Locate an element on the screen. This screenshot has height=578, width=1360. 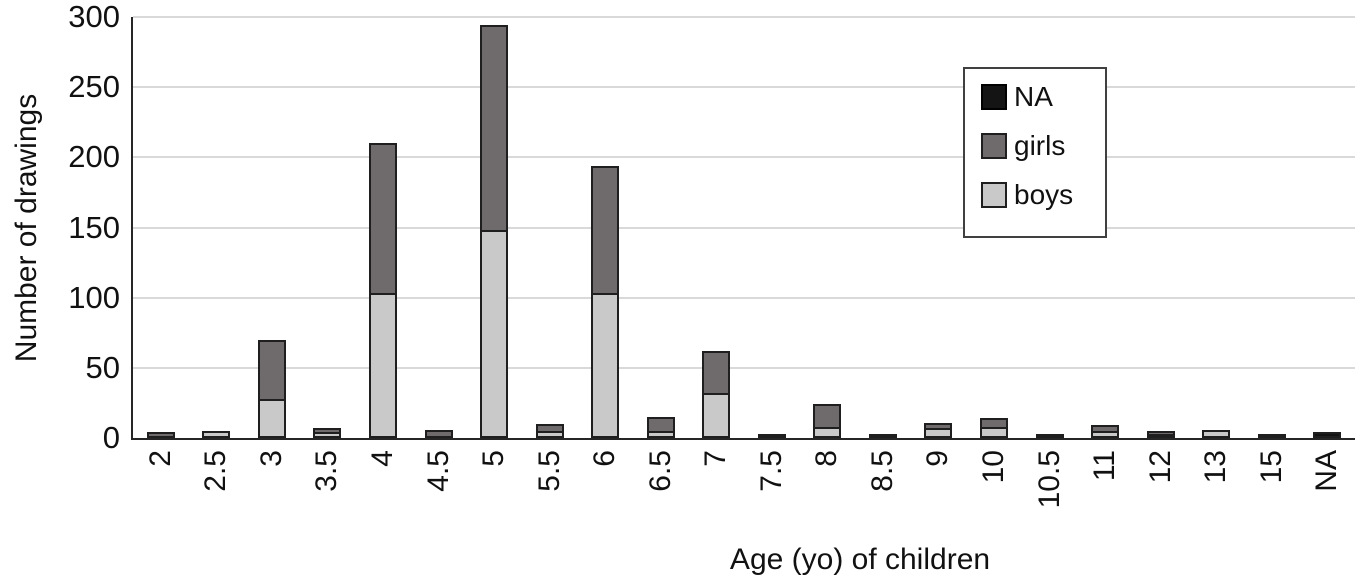
y-tick-label-250: 250 is located at coordinates (94, 87).